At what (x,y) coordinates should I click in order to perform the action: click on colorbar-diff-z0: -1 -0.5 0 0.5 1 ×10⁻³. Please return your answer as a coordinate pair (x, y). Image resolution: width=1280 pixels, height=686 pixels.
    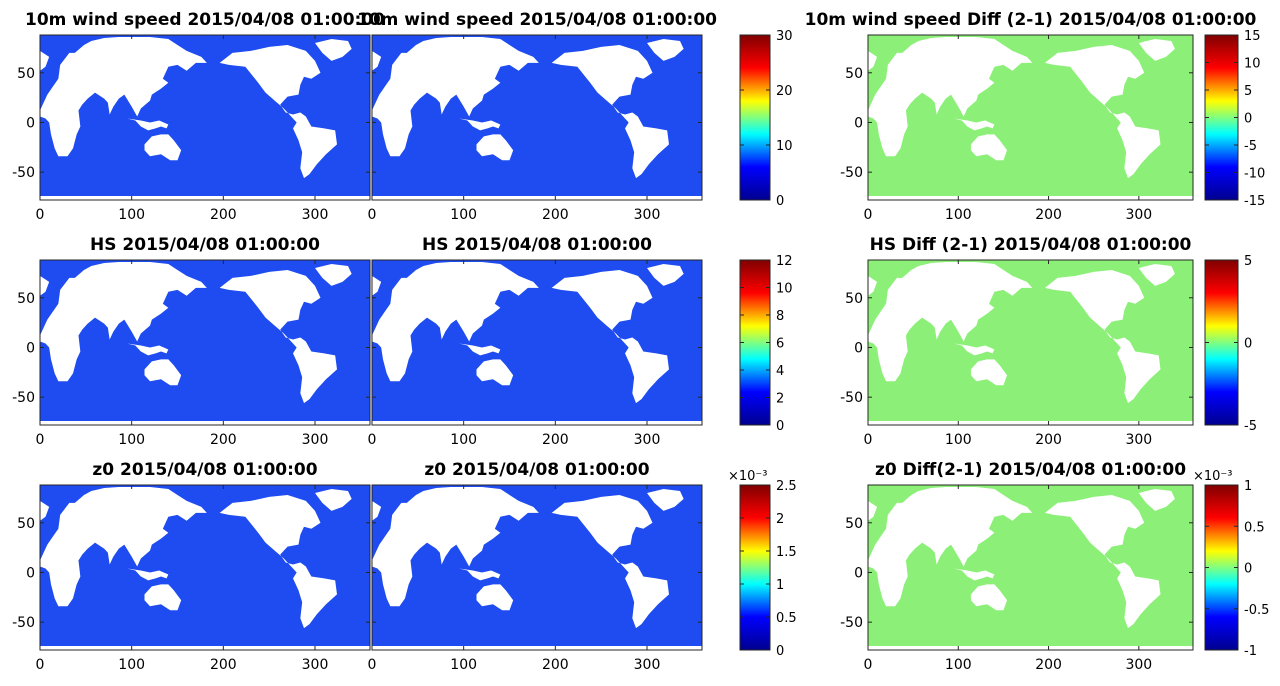
    Looking at the image, I should click on (1231, 564).